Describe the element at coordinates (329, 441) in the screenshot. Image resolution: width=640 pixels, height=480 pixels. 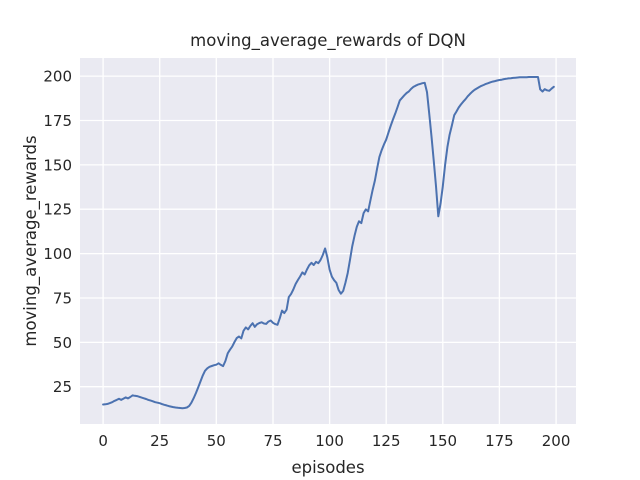
I see `x-tick-label: 100` at that location.